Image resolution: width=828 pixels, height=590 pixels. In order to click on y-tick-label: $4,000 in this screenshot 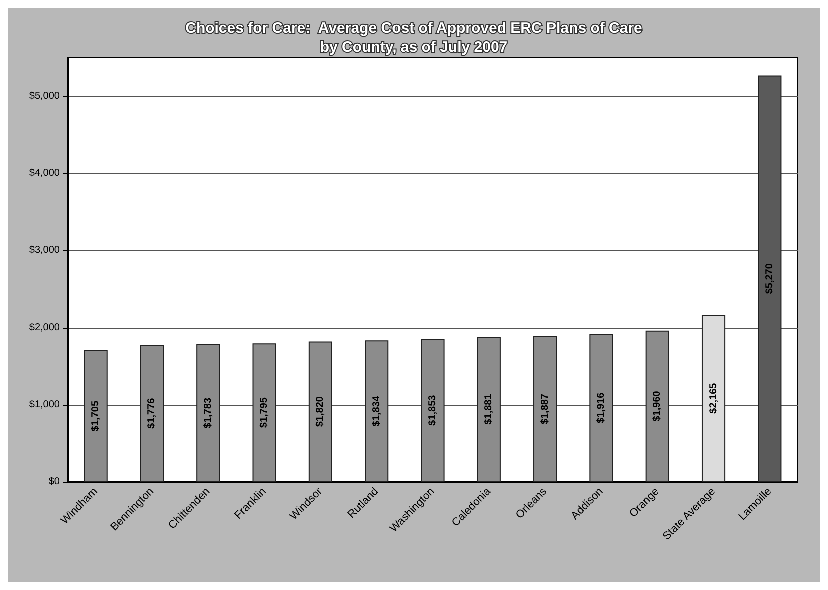, I will do `click(44, 174)`.